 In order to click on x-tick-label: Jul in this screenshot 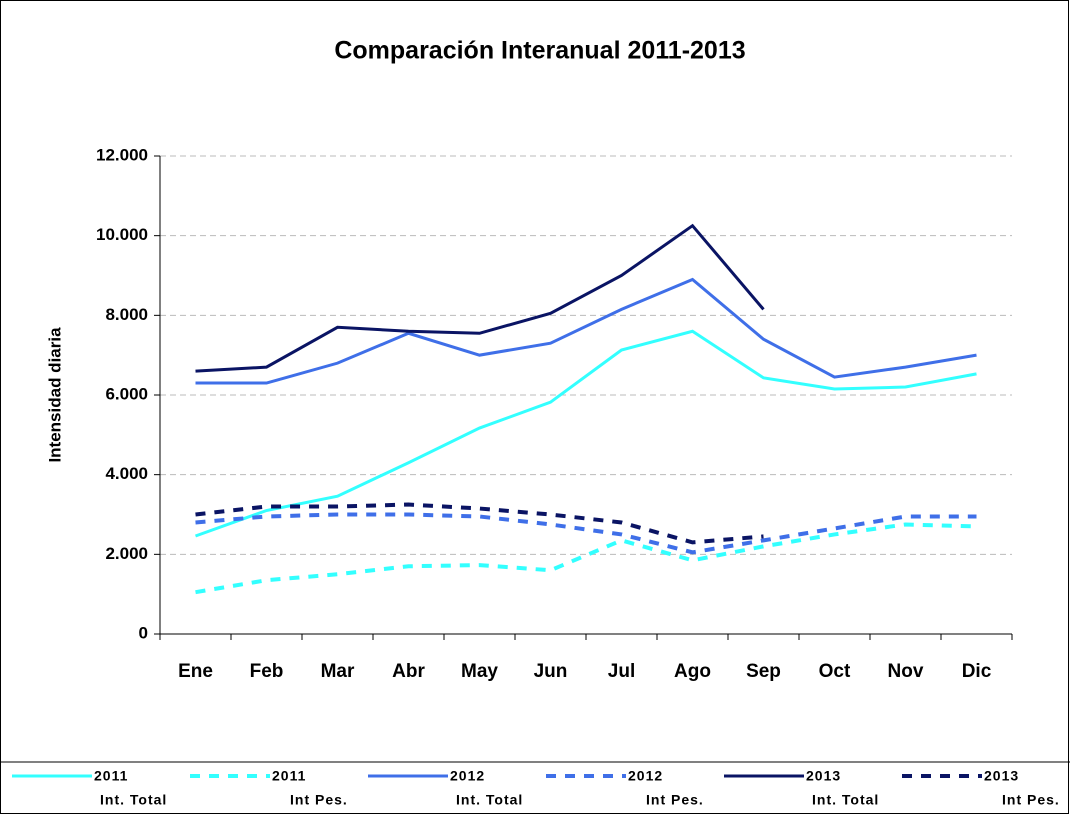, I will do `click(621, 671)`.